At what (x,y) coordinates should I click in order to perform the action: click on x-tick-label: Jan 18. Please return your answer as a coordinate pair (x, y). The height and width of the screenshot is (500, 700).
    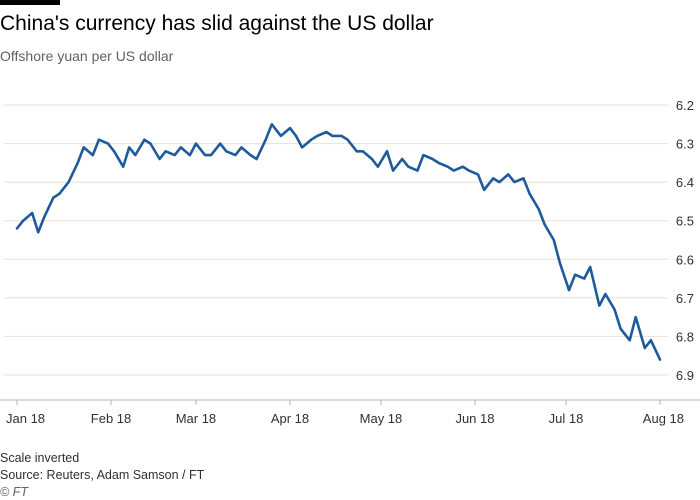
    Looking at the image, I should click on (25, 418).